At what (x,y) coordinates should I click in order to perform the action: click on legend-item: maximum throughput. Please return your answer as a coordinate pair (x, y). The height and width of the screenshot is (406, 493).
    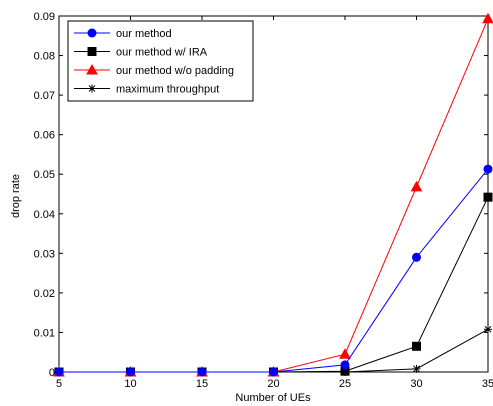
    Looking at the image, I should click on (146, 90).